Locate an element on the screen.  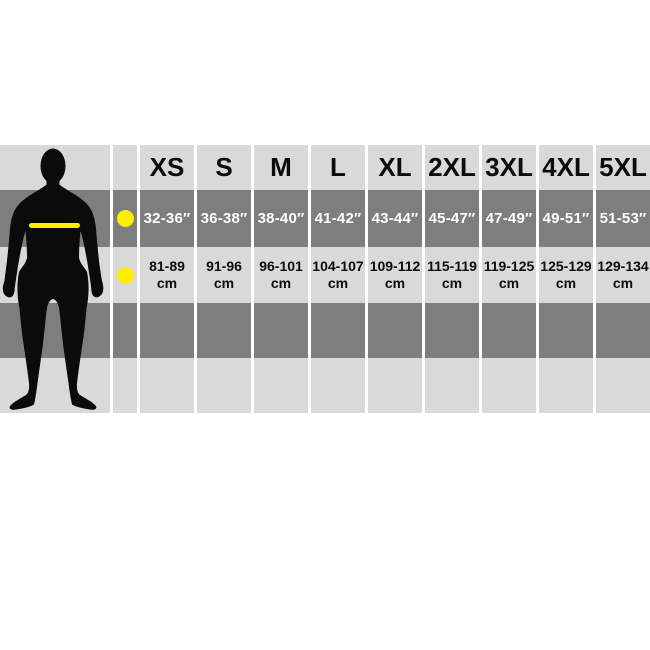
cm-range: 119-125 is located at coordinates (509, 265).